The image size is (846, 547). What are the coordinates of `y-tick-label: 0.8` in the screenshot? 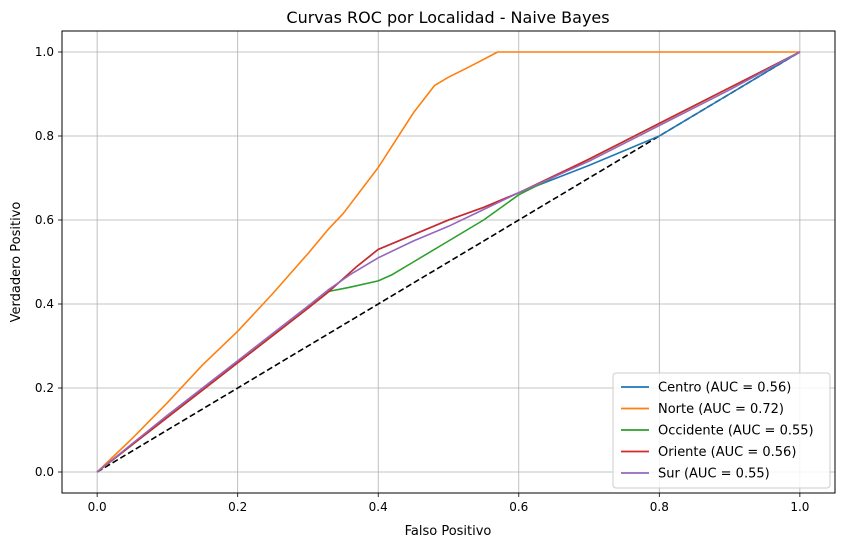 It's located at (44, 136).